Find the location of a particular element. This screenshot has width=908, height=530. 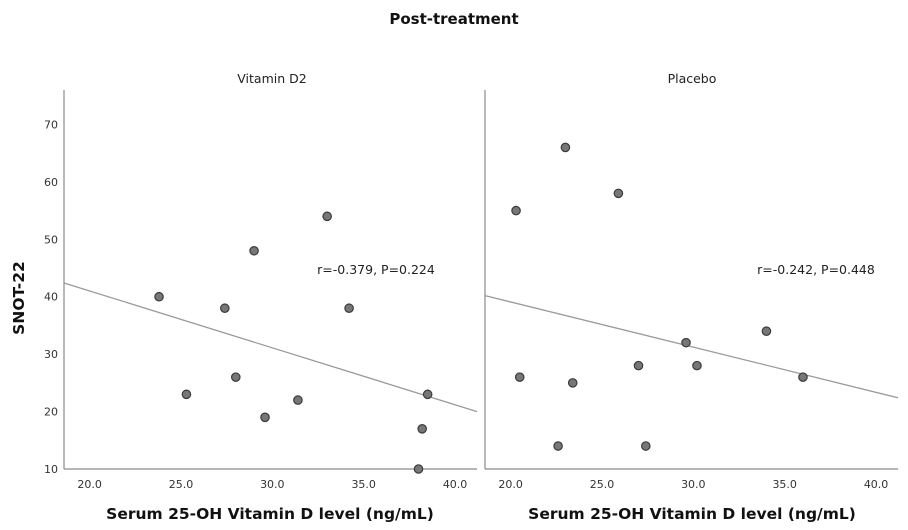

y-tick-label: 60 is located at coordinates (51, 182).